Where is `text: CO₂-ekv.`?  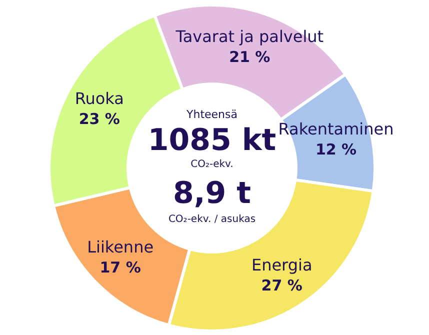 text: CO₂-ekv. is located at coordinates (212, 164).